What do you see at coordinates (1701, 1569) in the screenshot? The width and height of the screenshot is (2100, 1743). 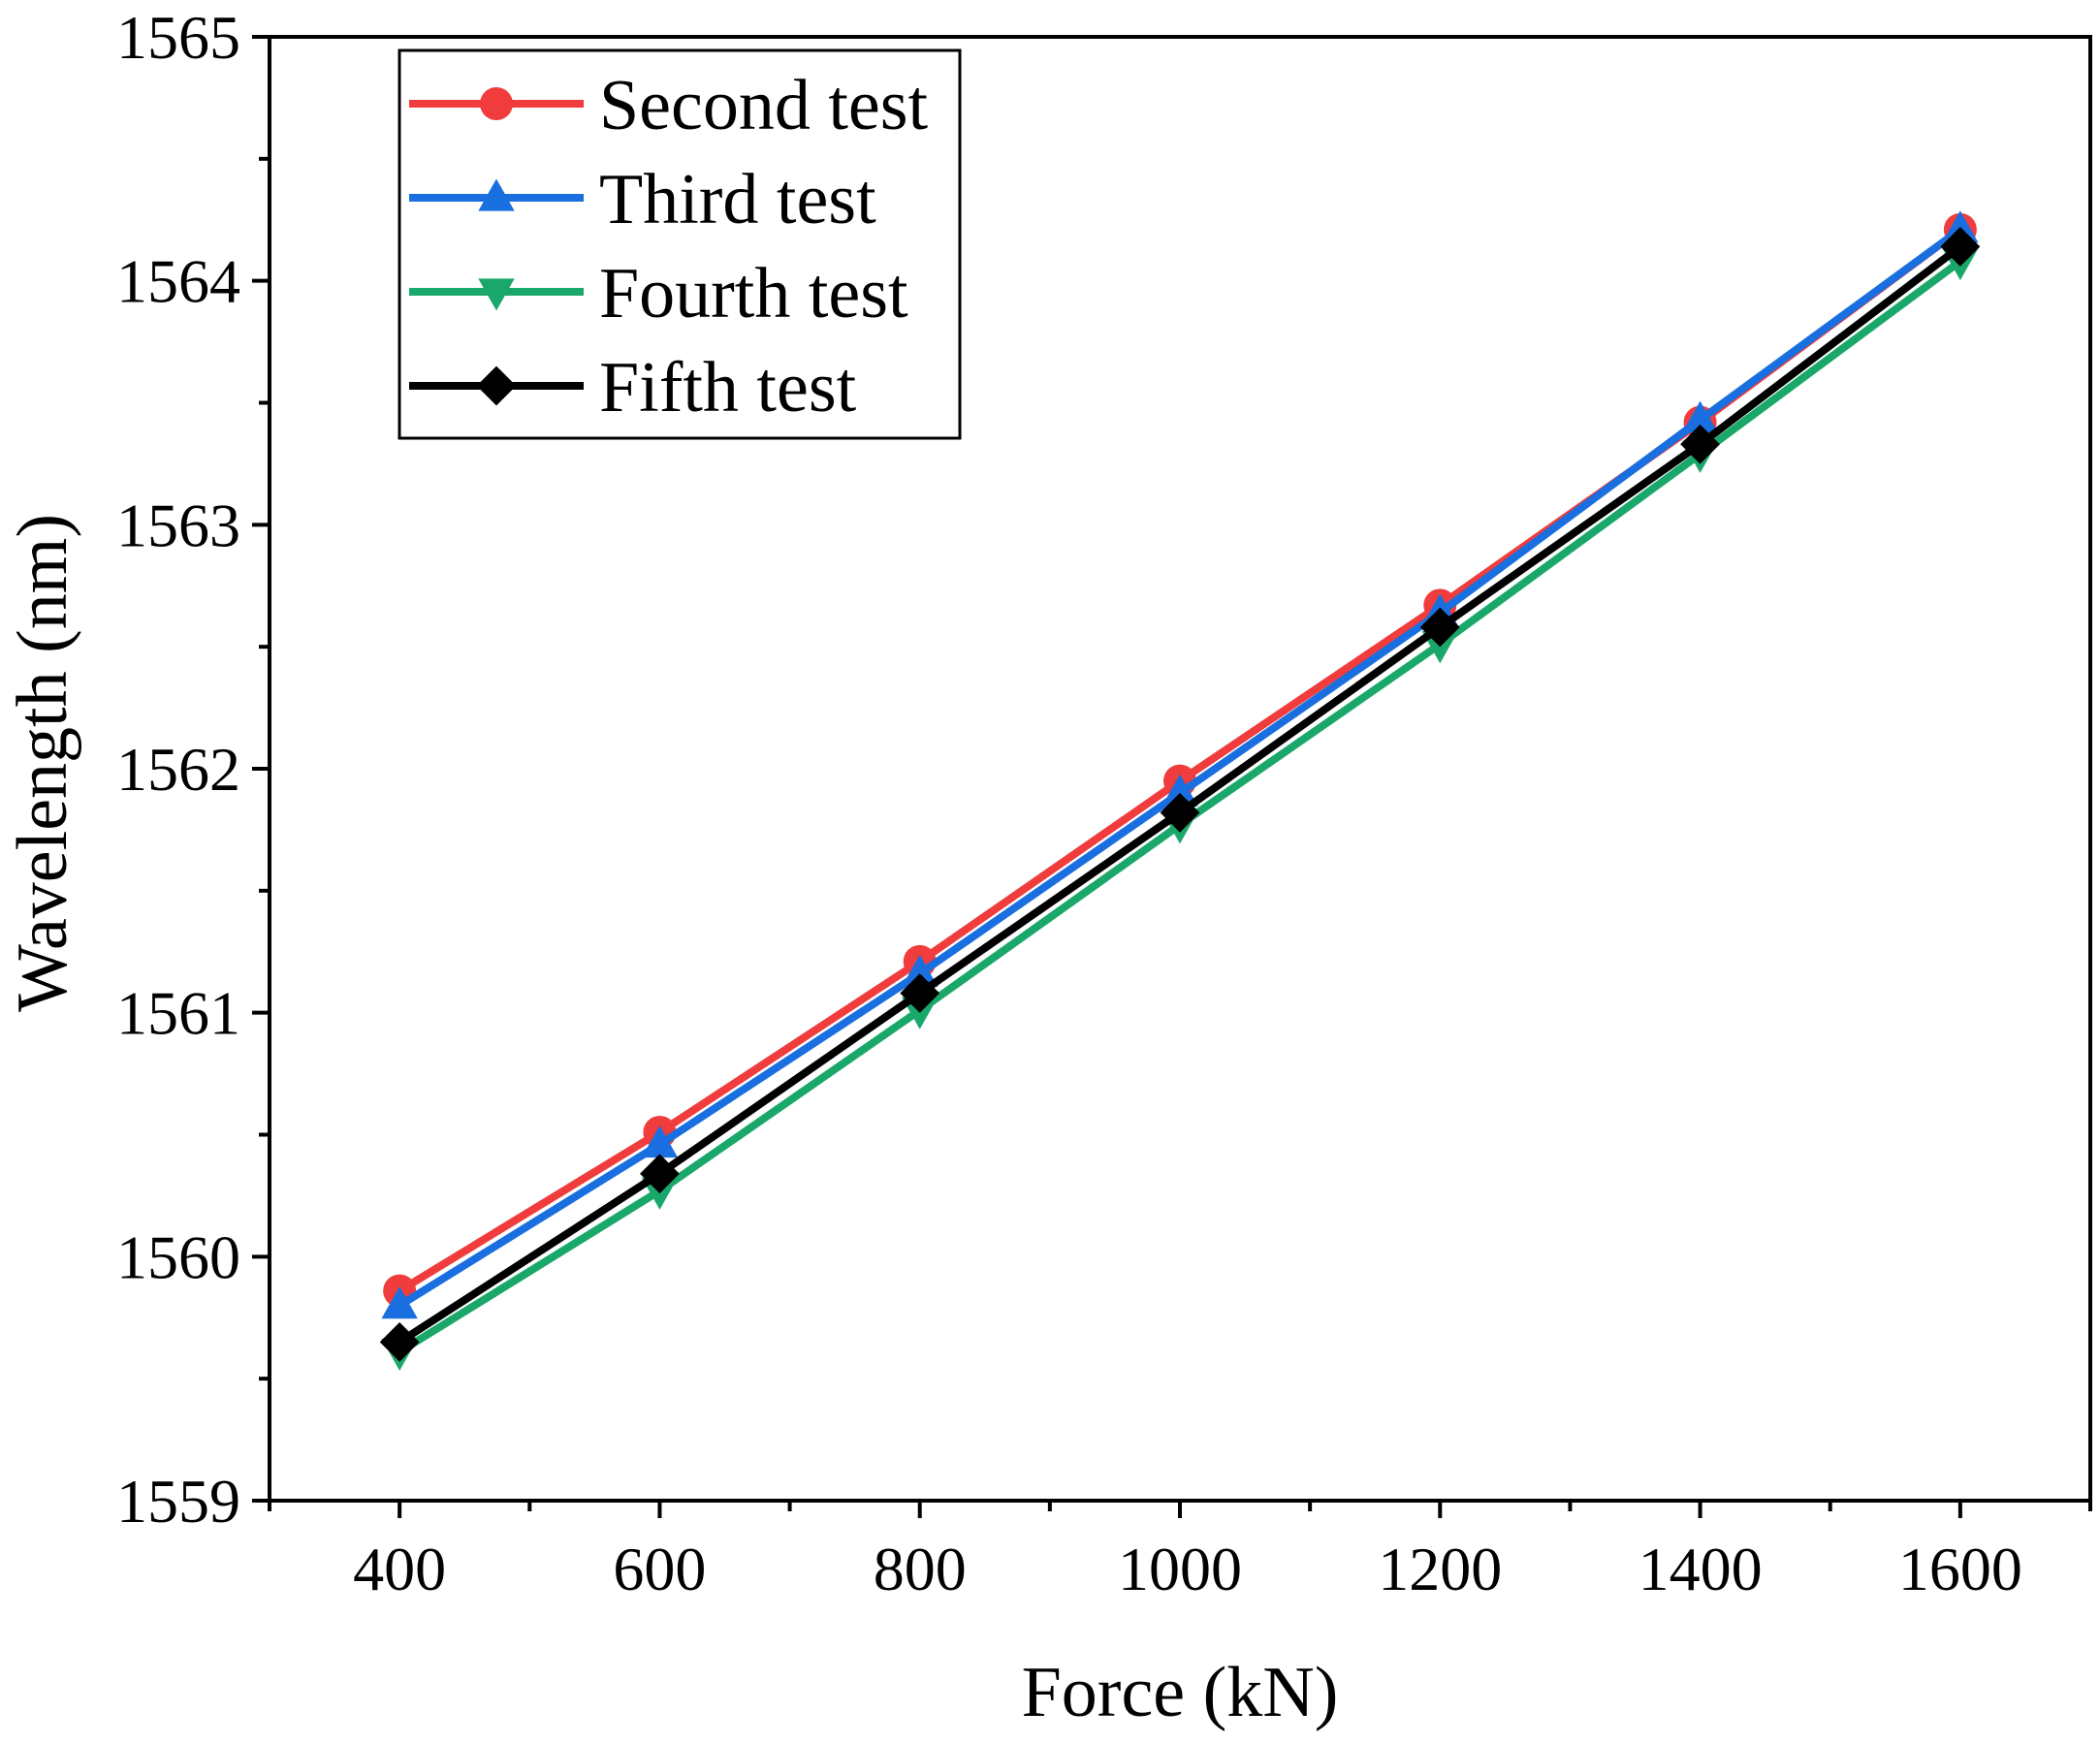 I see `x-tick-label: 1400` at bounding box center [1701, 1569].